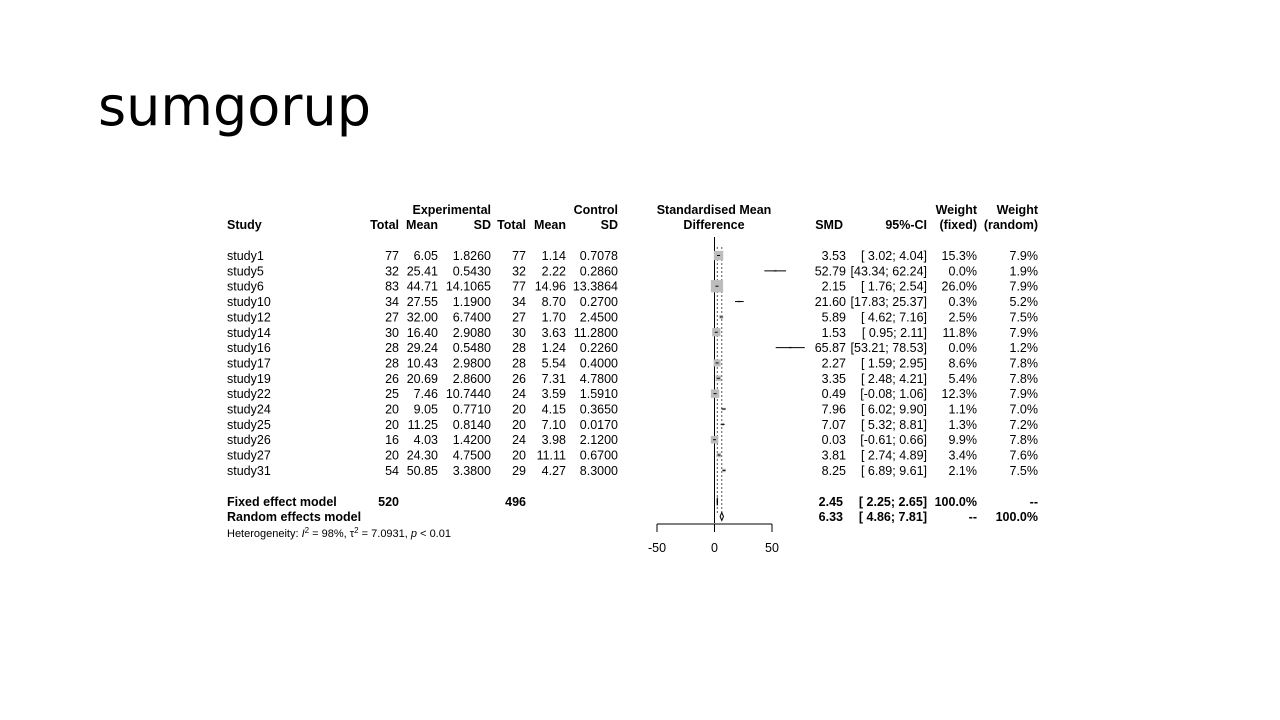 The width and height of the screenshot is (1280, 720). Describe the element at coordinates (713, 539) in the screenshot. I see `x-axis: -50 0 50` at that location.